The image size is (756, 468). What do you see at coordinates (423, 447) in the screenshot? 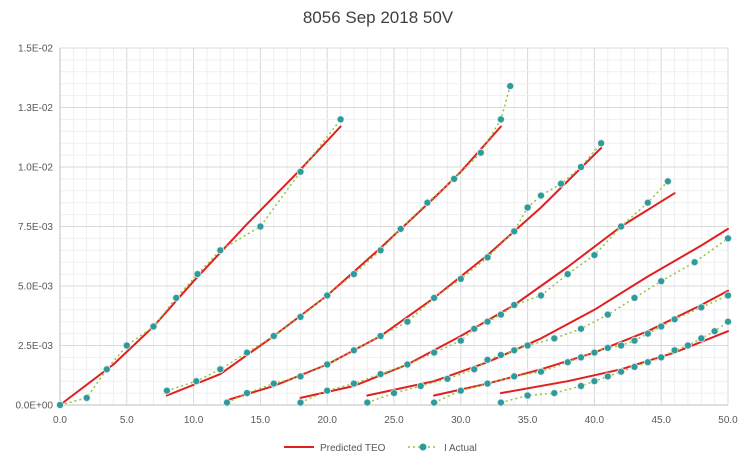
I see `legend-actual-swatch-marker` at bounding box center [423, 447].